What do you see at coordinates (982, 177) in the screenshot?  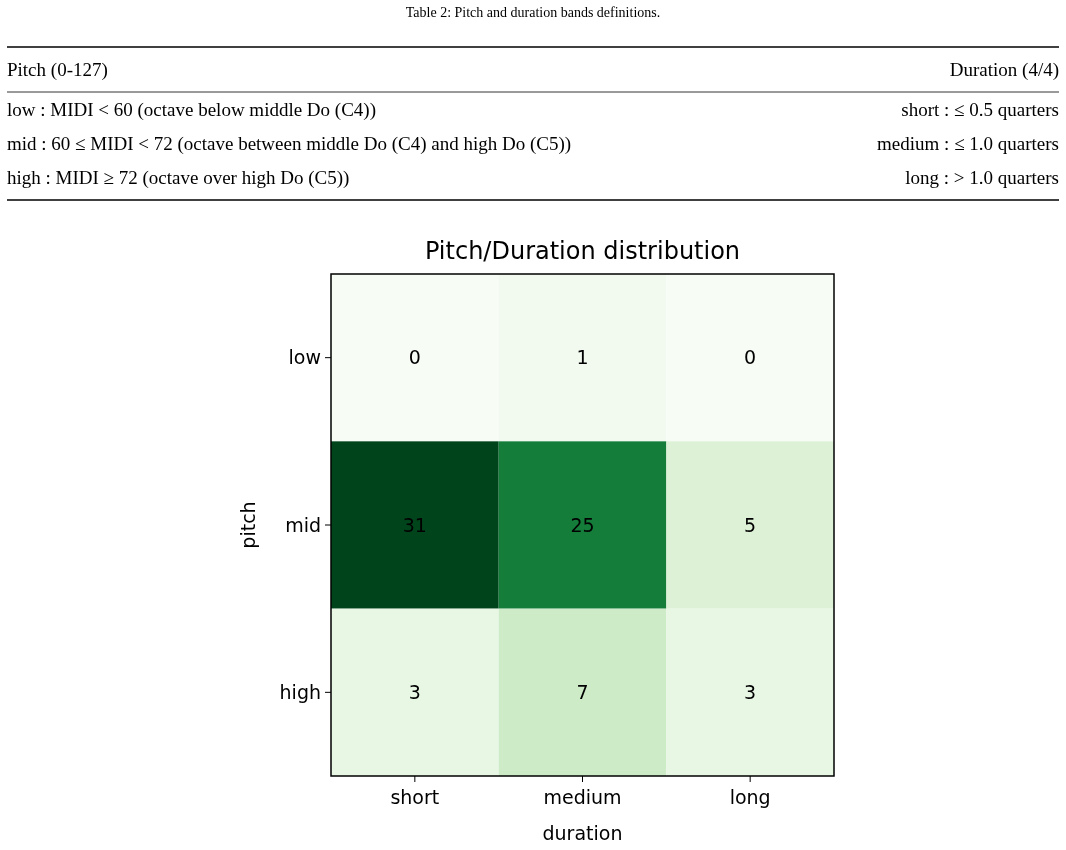 I see `text: long : > 1.0 quarters` at bounding box center [982, 177].